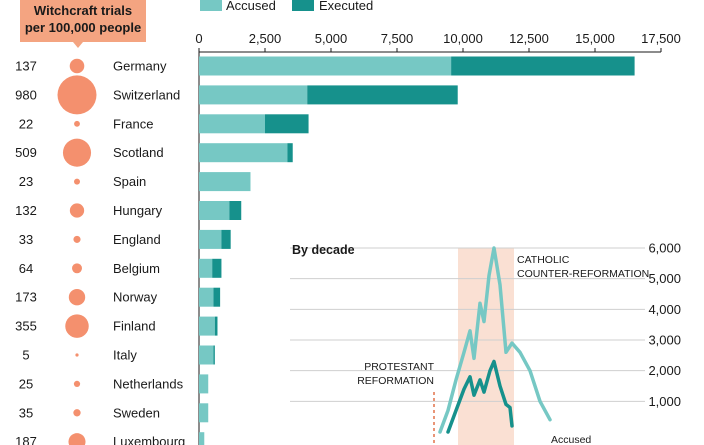  Describe the element at coordinates (395, 381) in the screenshot. I see `protestant-reformation-label: REFORMATION` at that location.